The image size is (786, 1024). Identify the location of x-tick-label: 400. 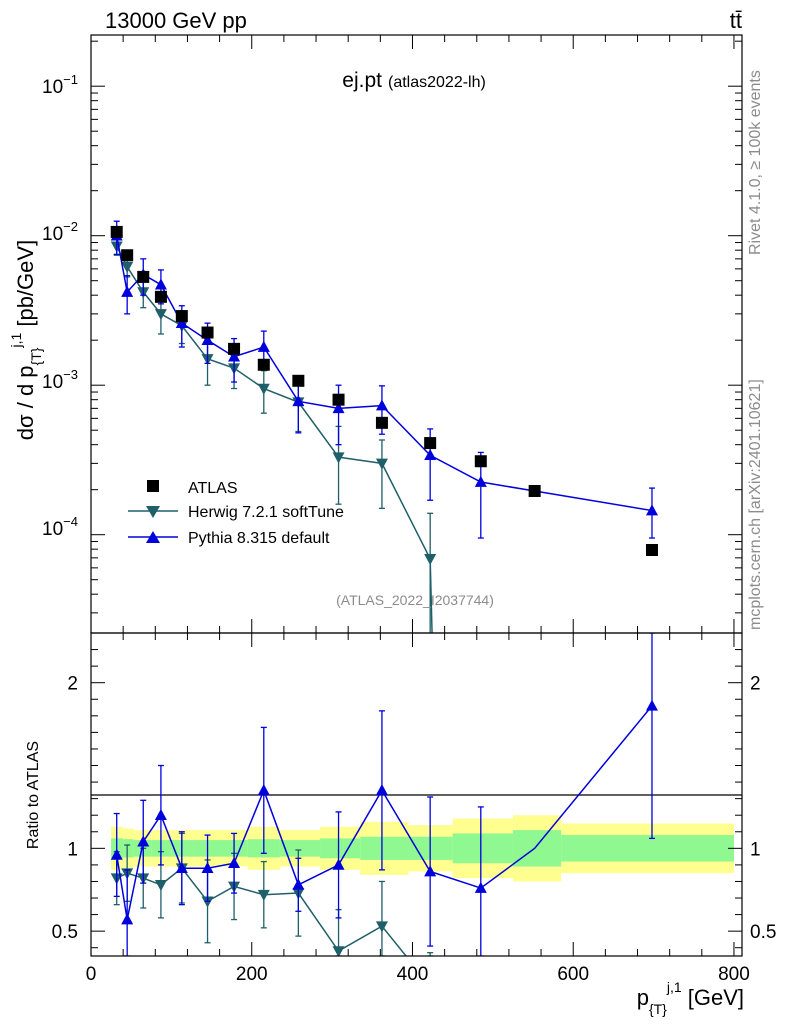
(413, 974).